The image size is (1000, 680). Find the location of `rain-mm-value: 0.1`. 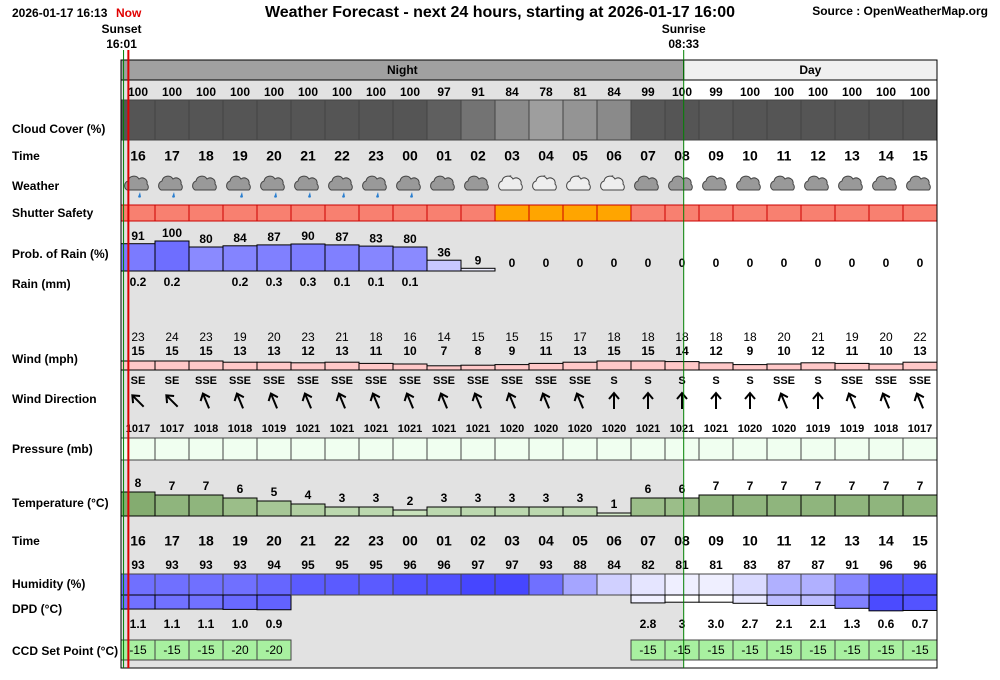

rain-mm-value: 0.1 is located at coordinates (410, 282).